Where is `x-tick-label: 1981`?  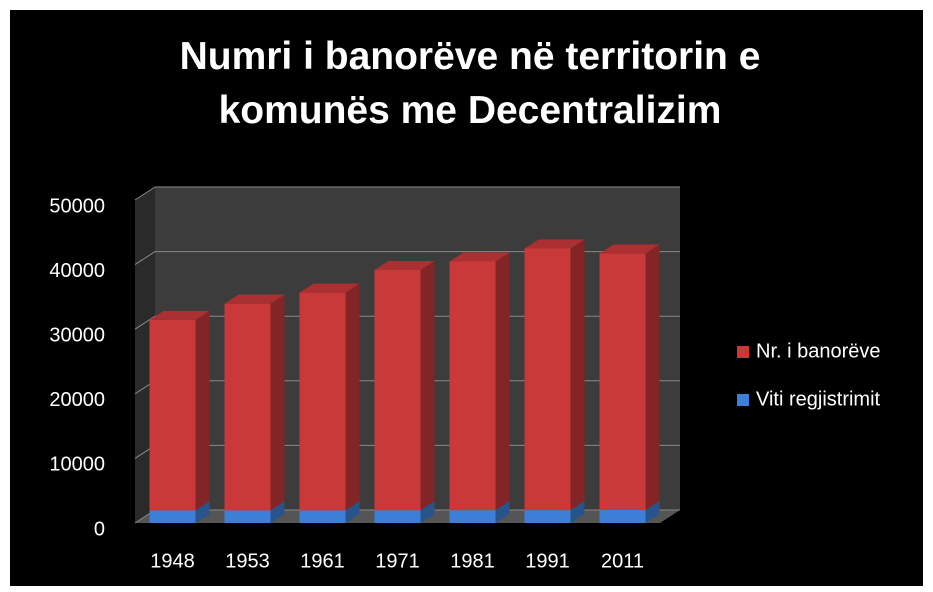 x-tick-label: 1981 is located at coordinates (472, 561).